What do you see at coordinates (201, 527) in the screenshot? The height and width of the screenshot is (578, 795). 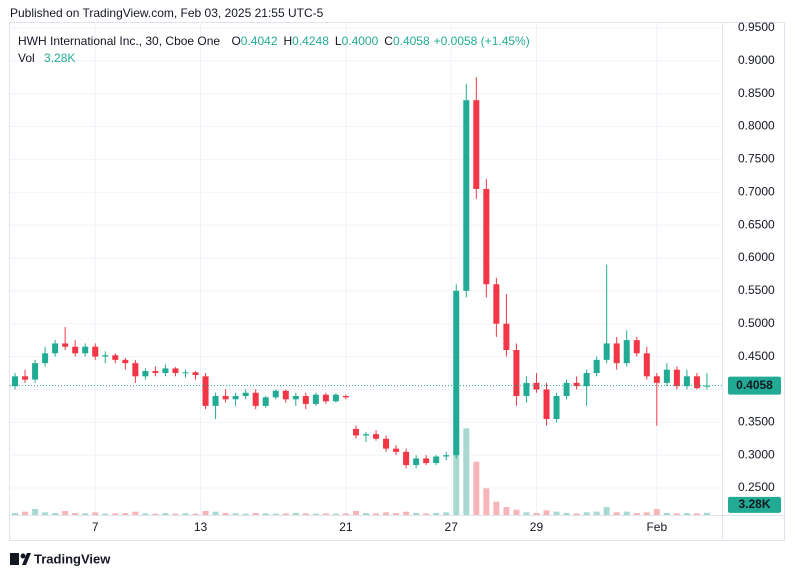 I see `x-tick-label: 13` at bounding box center [201, 527].